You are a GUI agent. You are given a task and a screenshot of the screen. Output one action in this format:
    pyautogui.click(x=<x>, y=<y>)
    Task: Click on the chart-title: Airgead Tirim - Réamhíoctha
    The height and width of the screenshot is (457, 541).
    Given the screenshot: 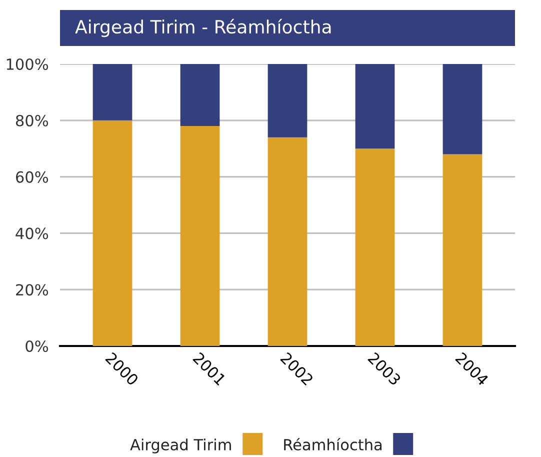 What is the action you would take?
    pyautogui.click(x=203, y=28)
    